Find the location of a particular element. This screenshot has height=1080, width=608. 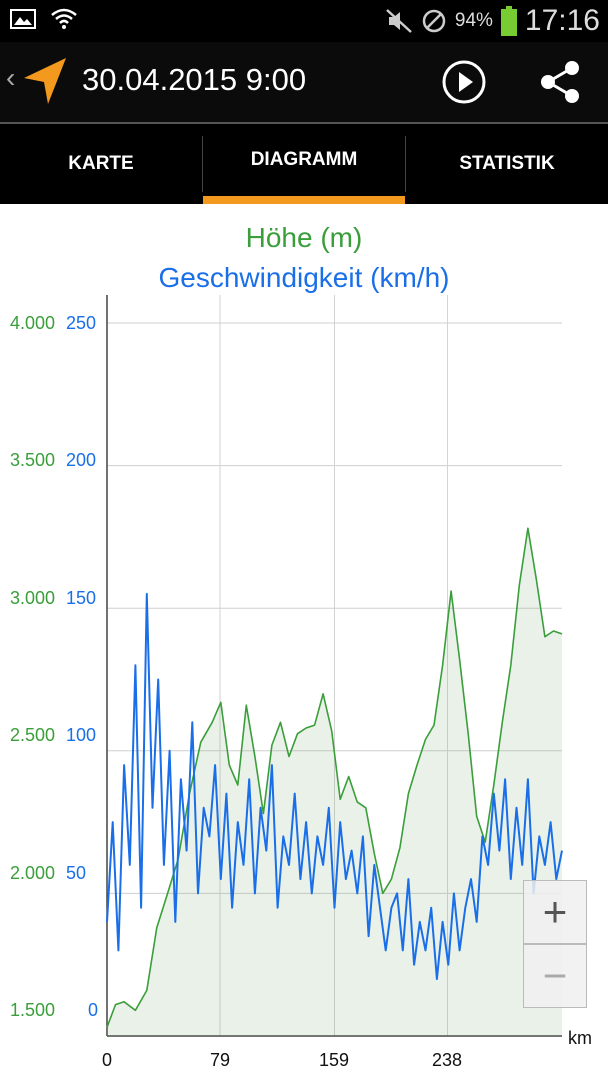

zoom-in-button: + is located at coordinates (555, 912).